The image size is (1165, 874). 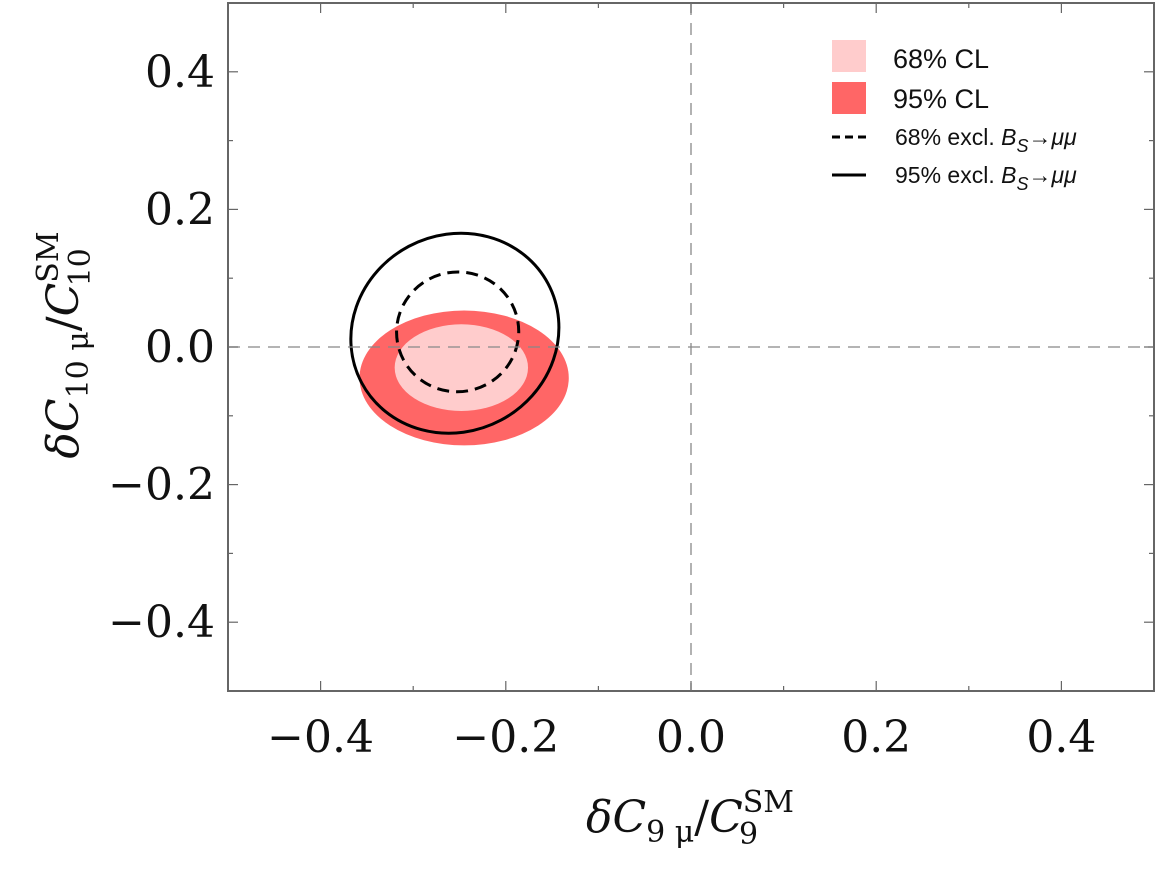 I want to click on regions-layer, so click(x=464, y=378).